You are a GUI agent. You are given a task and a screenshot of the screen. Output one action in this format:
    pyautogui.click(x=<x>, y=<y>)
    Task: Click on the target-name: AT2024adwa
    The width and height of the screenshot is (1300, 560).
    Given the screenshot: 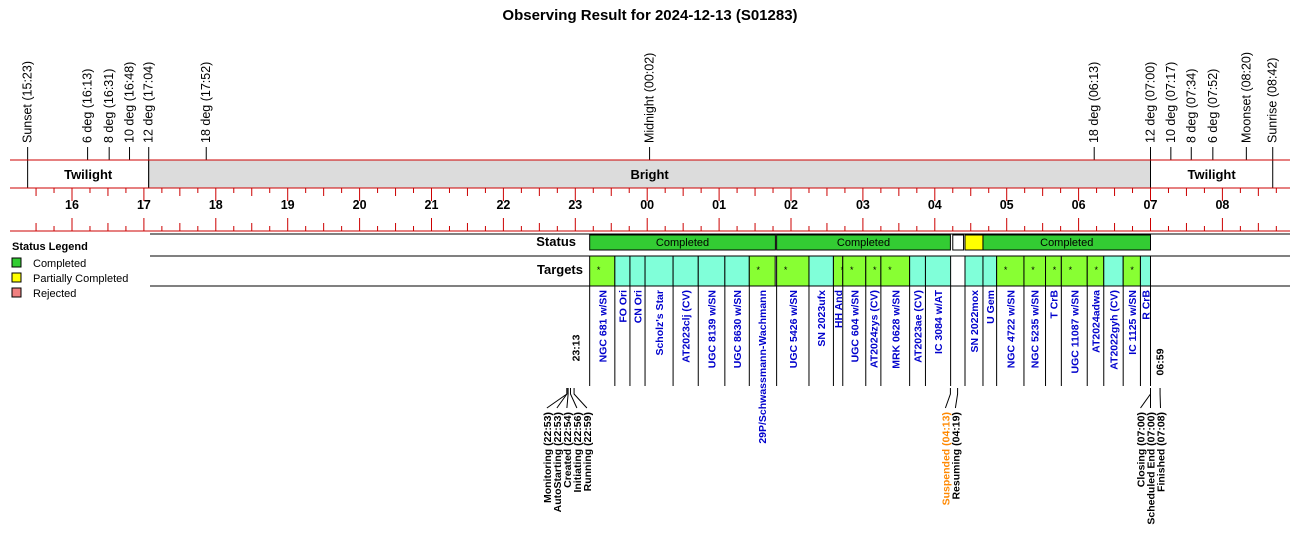 What is the action you would take?
    pyautogui.click(x=1096, y=321)
    